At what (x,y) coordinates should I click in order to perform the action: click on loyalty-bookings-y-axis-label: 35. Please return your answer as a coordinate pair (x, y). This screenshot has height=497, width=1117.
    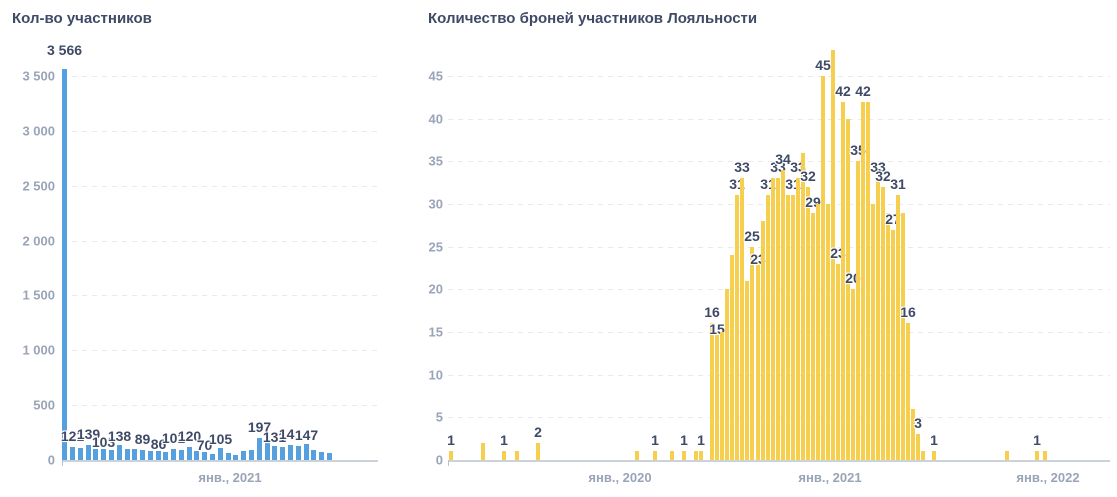
    Looking at the image, I should click on (435, 161).